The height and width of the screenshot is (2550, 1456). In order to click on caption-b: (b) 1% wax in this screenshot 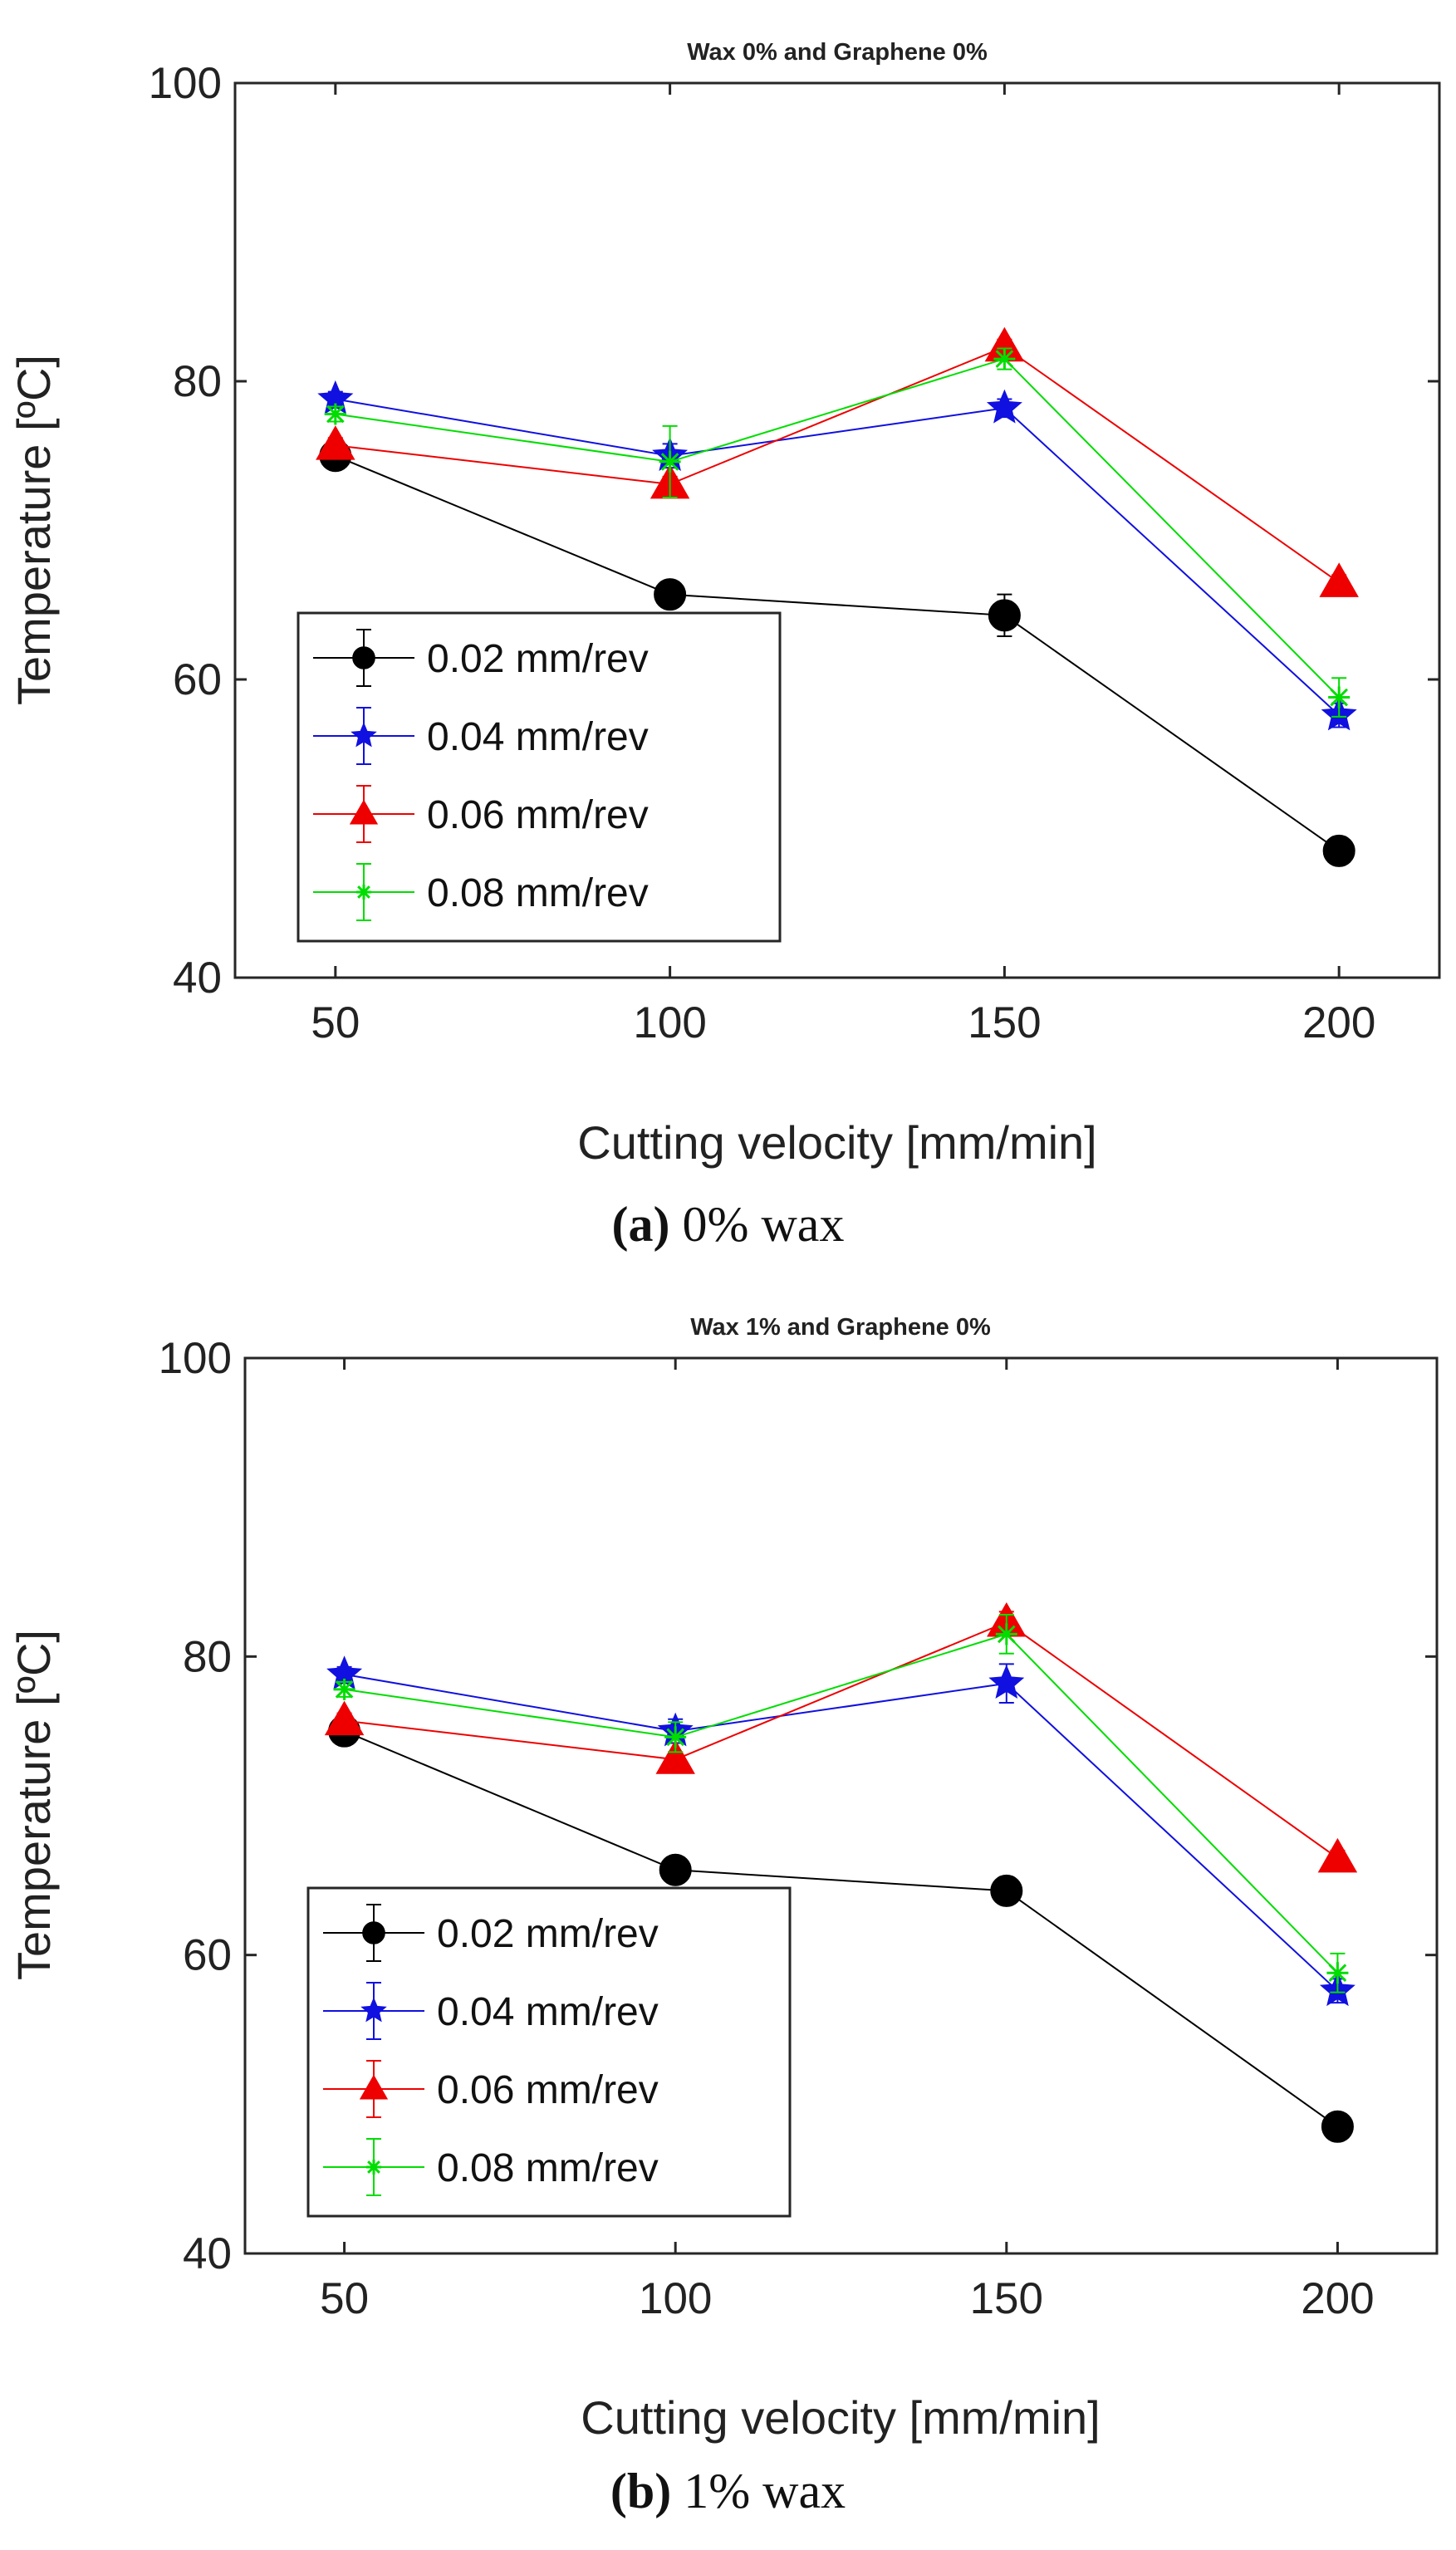, I will do `click(728, 2491)`.